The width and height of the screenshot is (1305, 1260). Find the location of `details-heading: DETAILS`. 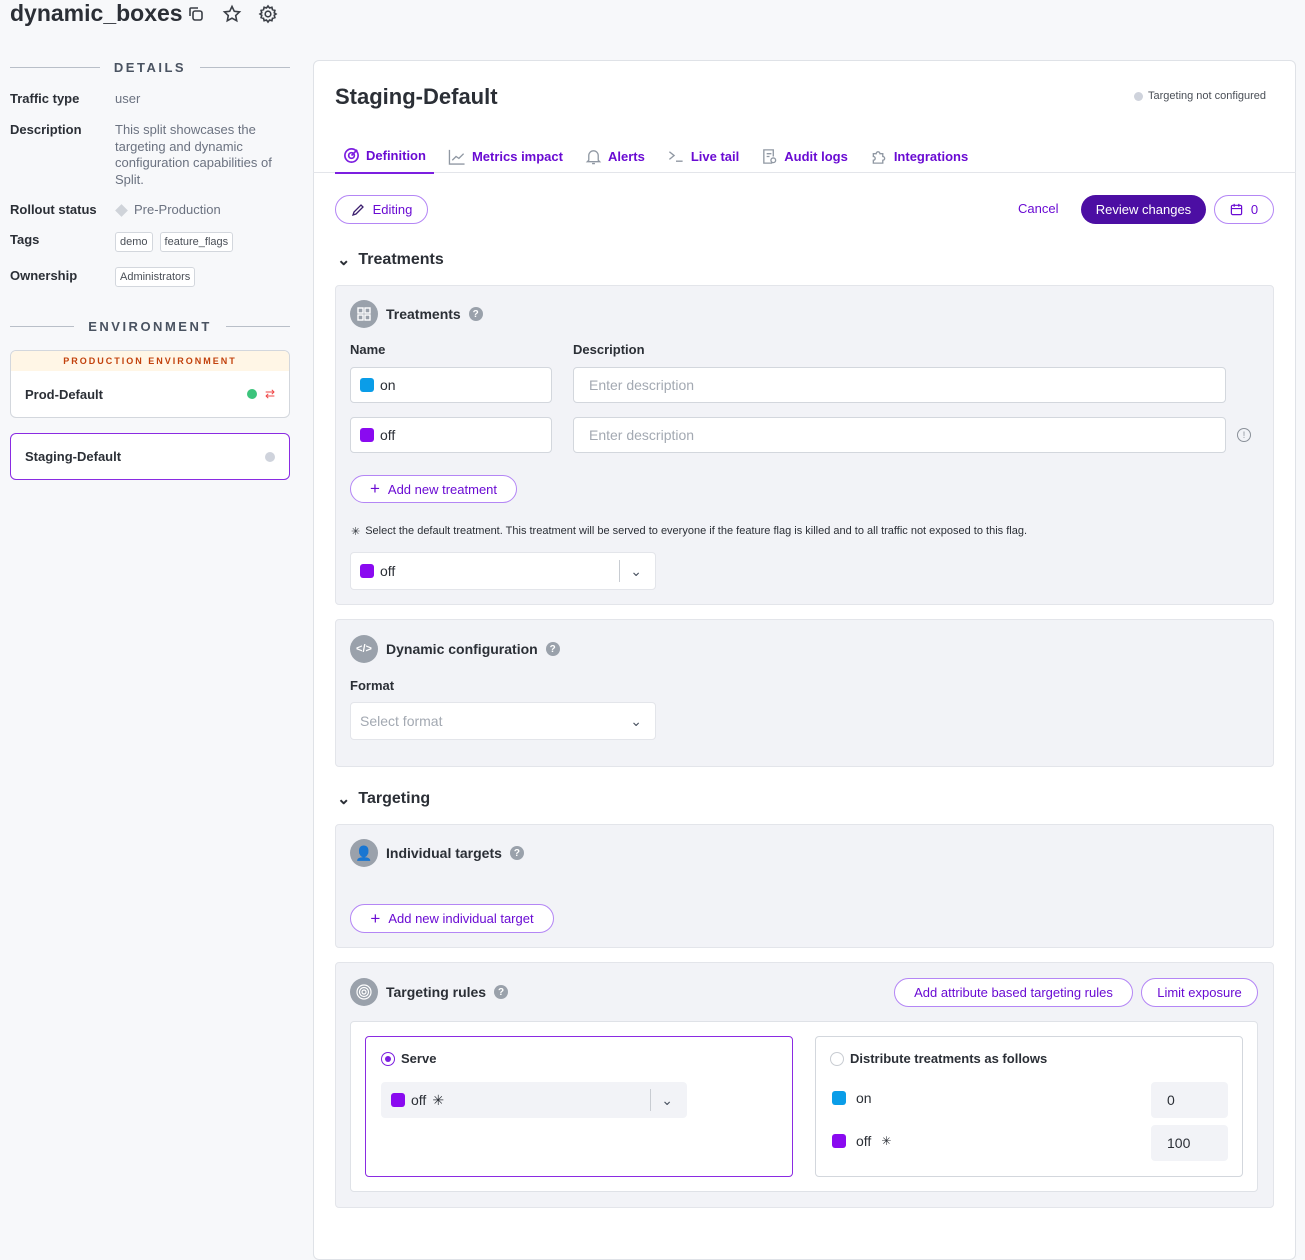

details-heading: DETAILS is located at coordinates (150, 67).